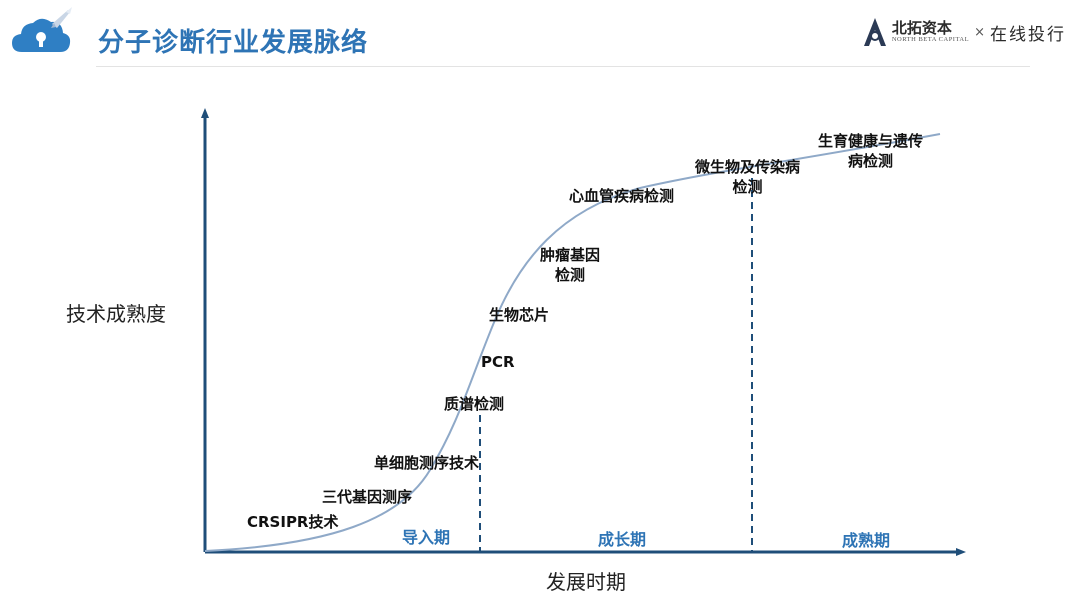 The width and height of the screenshot is (1080, 608). Describe the element at coordinates (586, 582) in the screenshot. I see `x-axis-label: 发展时期` at that location.